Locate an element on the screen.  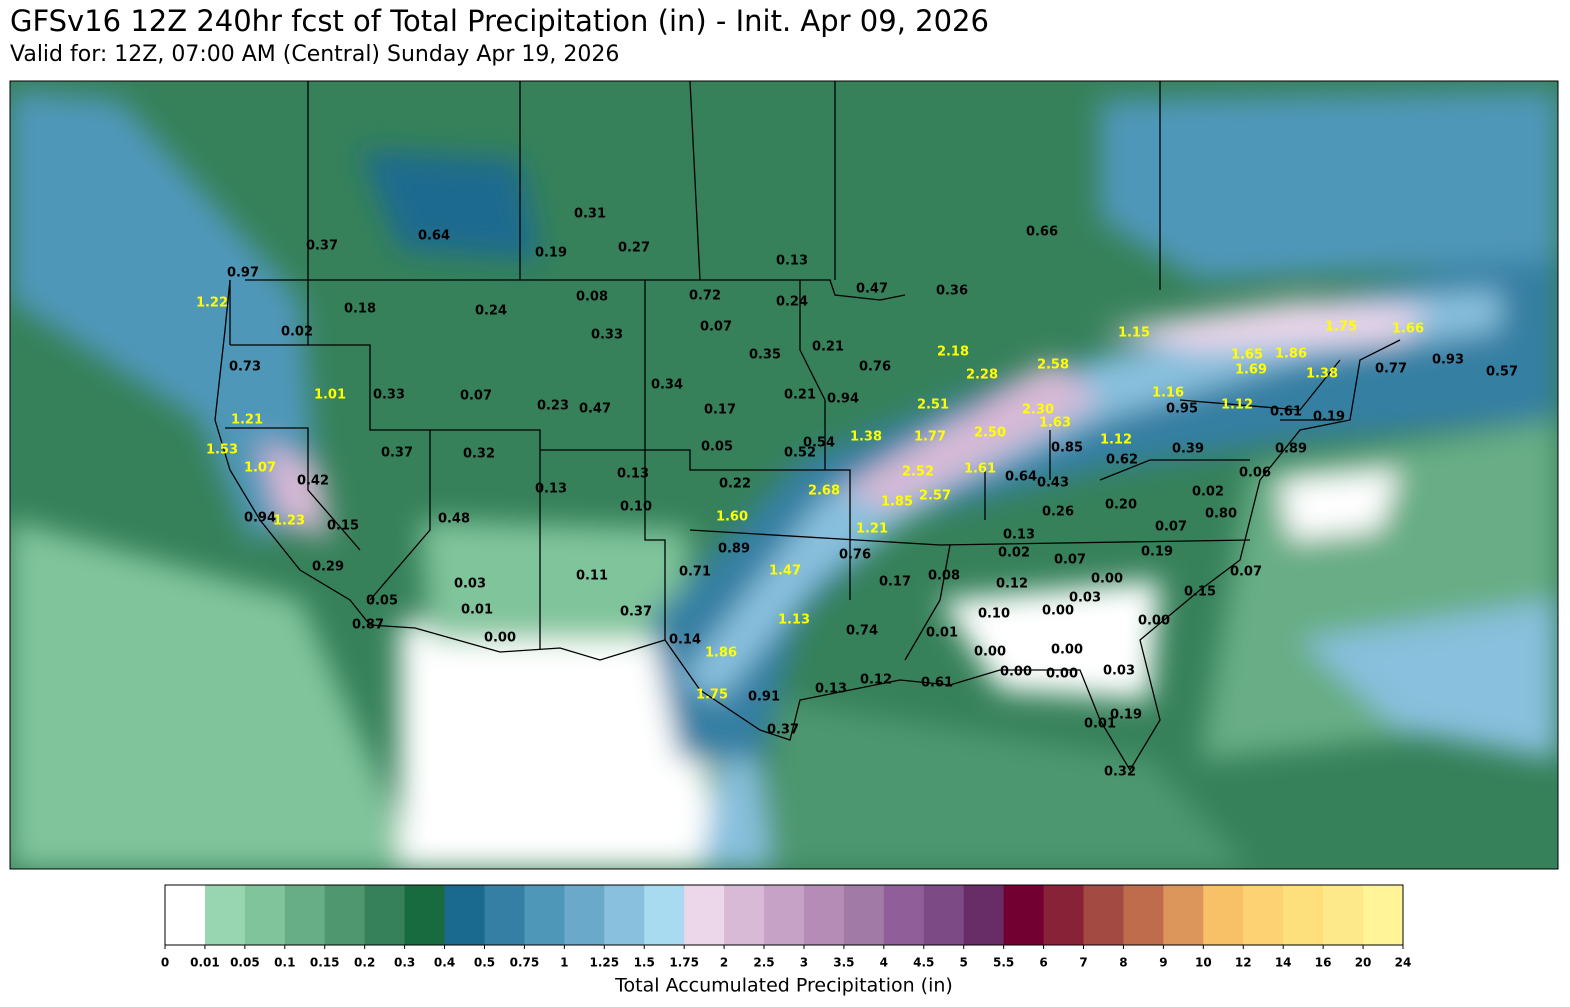
point-value: 0.66 is located at coordinates (1042, 232).